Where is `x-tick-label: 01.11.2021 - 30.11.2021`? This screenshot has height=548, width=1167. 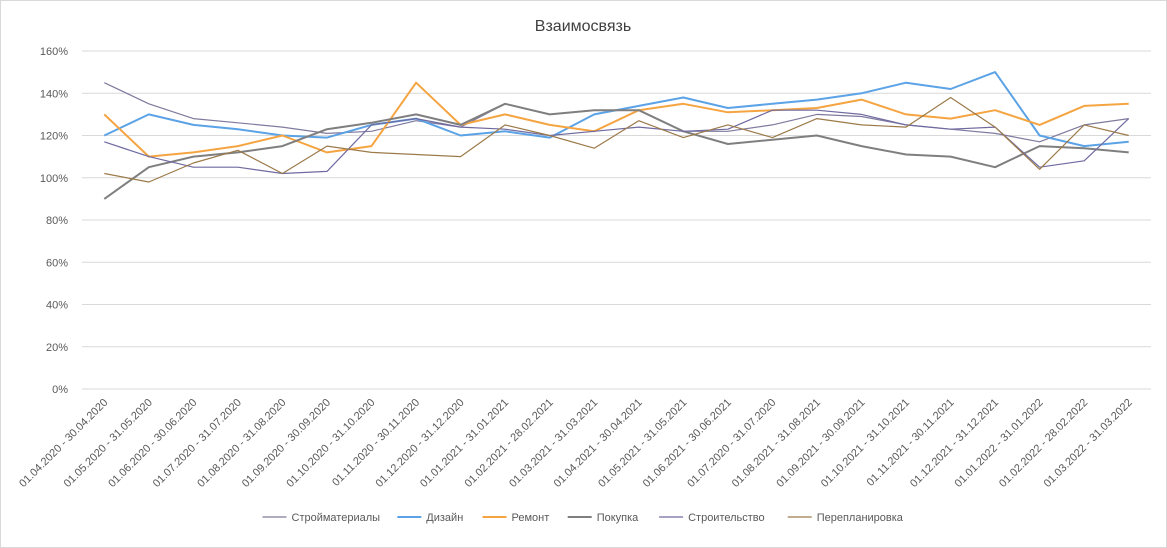
x-tick-label: 01.11.2021 - 30.11.2021 is located at coordinates (911, 443).